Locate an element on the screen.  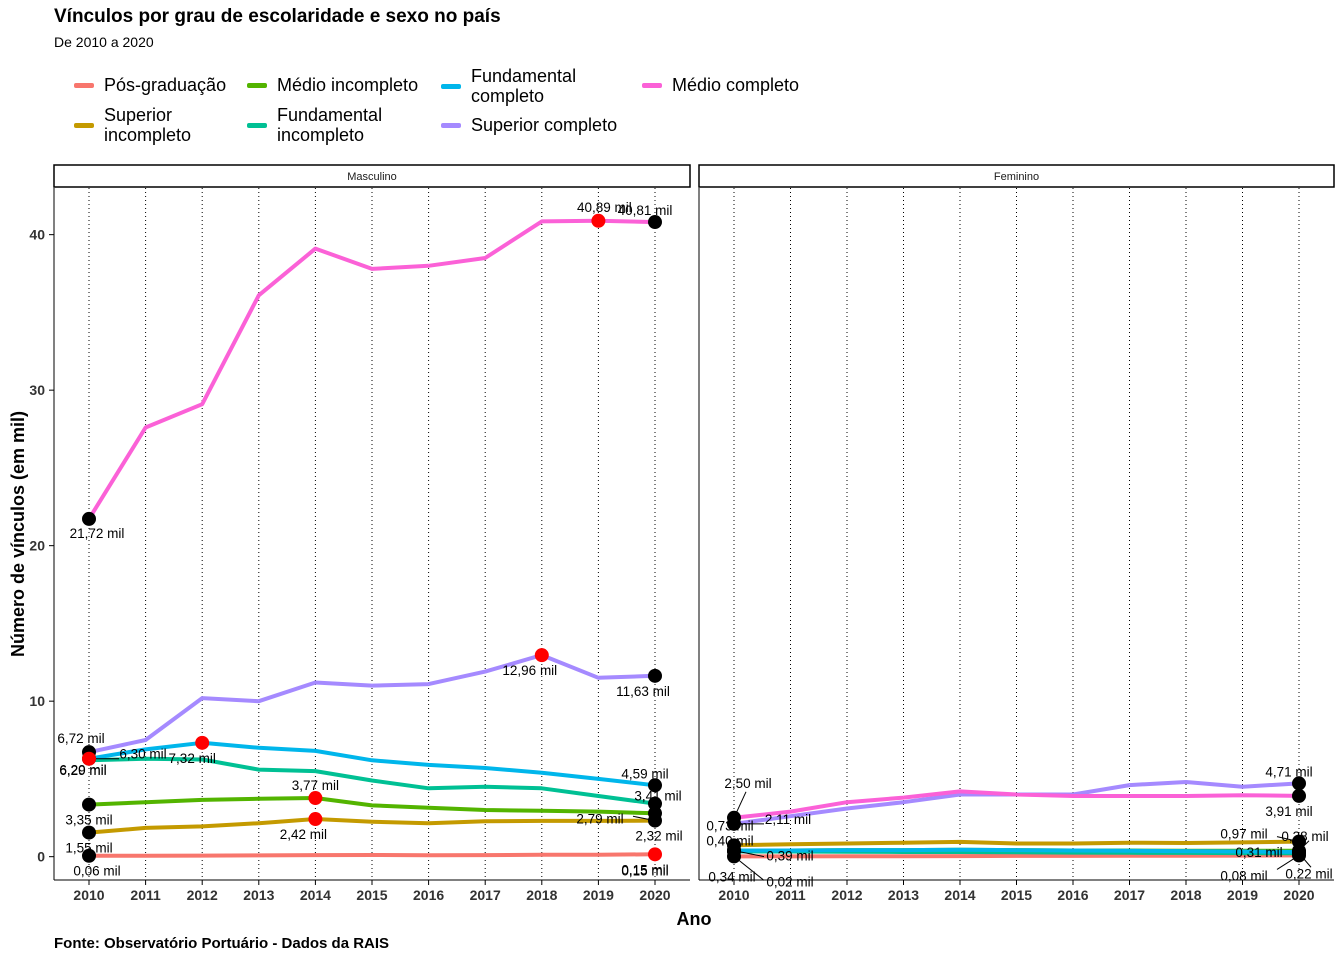
data-label: 0,02 mil is located at coordinates (789, 881).